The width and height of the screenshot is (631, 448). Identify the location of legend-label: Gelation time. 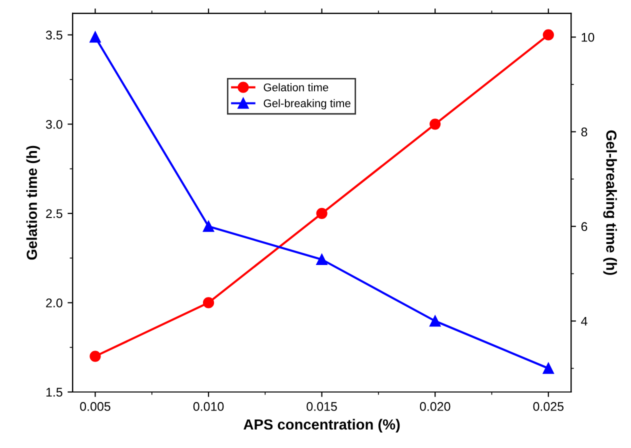
(296, 87).